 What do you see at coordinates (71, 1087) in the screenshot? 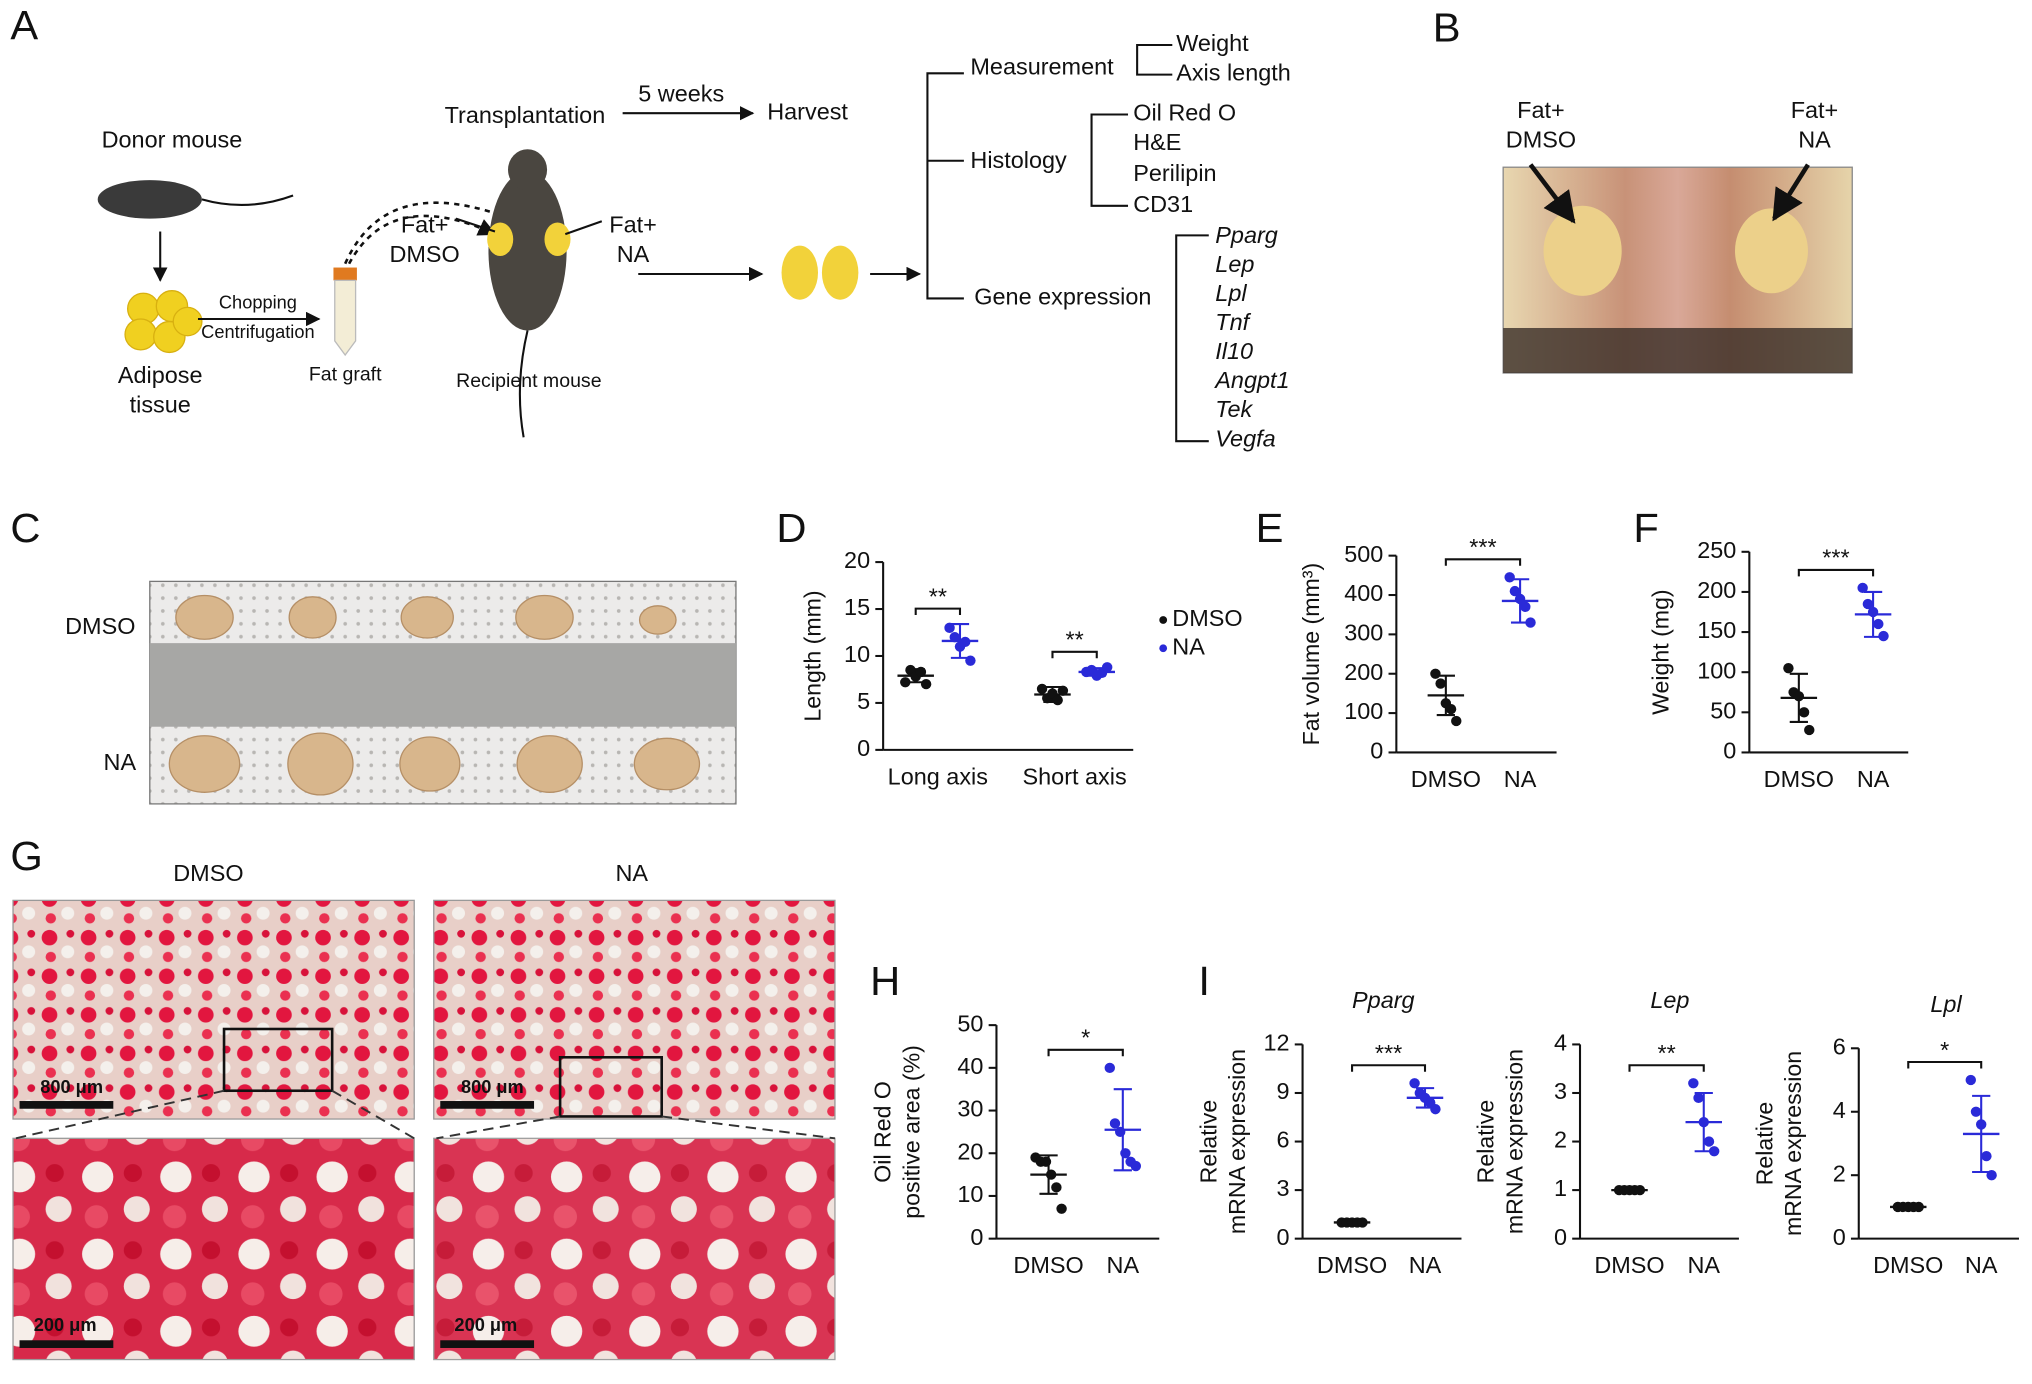
I see `scale-label: 800 μm` at bounding box center [71, 1087].